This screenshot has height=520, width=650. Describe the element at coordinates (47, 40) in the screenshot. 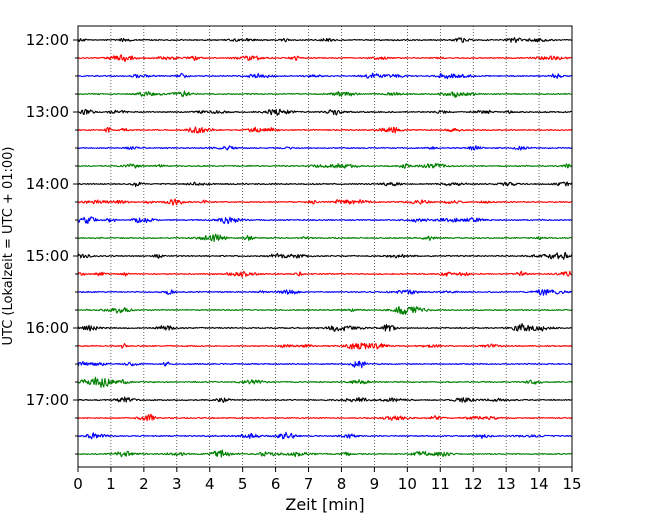

I see `y-tick-label-1200: 12:00` at that location.